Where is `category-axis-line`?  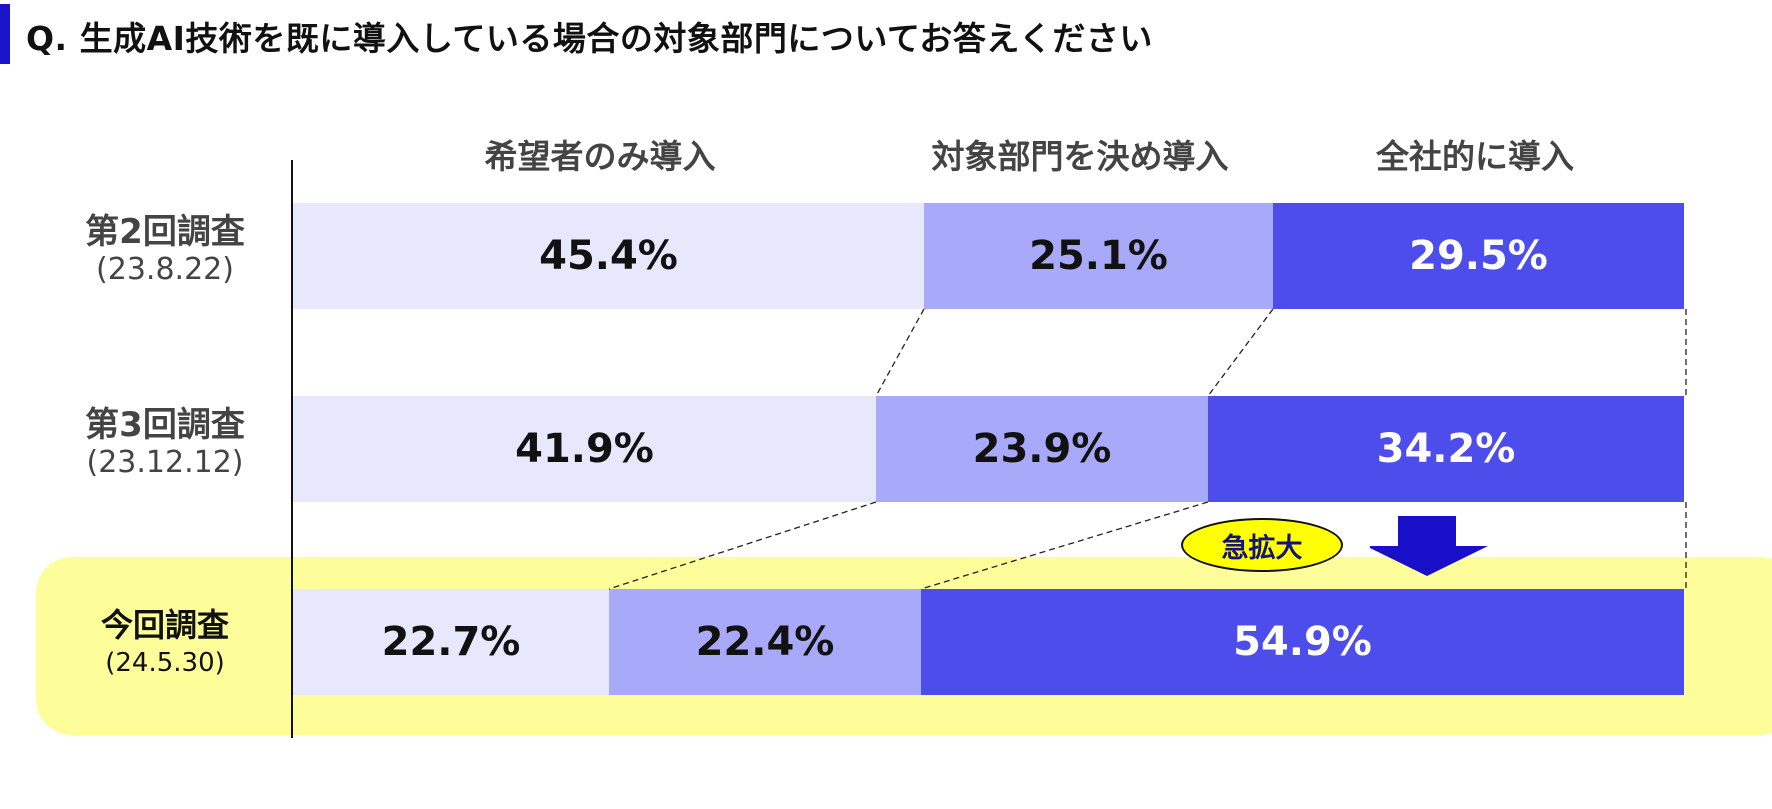 category-axis-line is located at coordinates (292, 449).